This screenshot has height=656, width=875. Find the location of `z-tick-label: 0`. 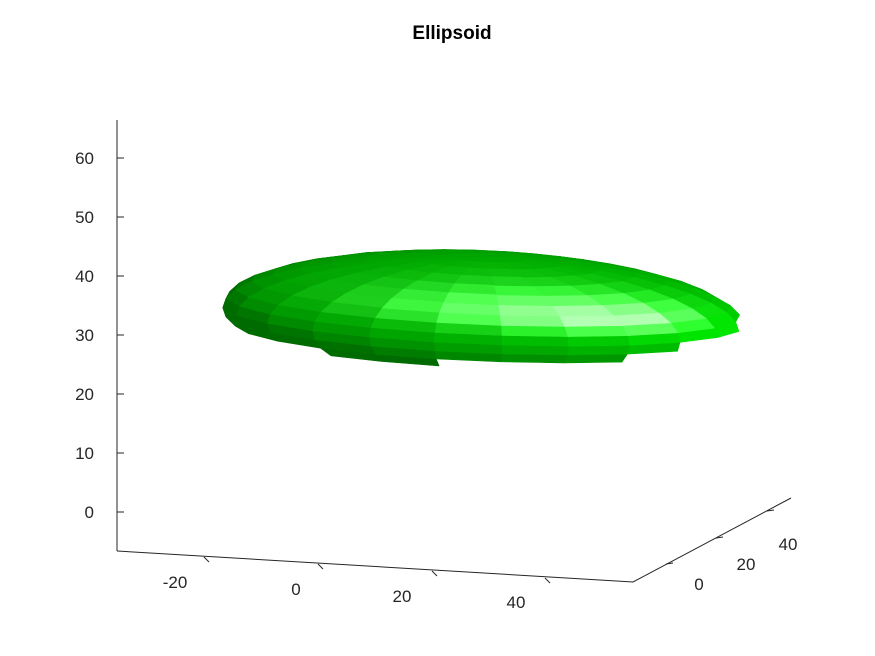

z-tick-label: 0 is located at coordinates (89, 512).